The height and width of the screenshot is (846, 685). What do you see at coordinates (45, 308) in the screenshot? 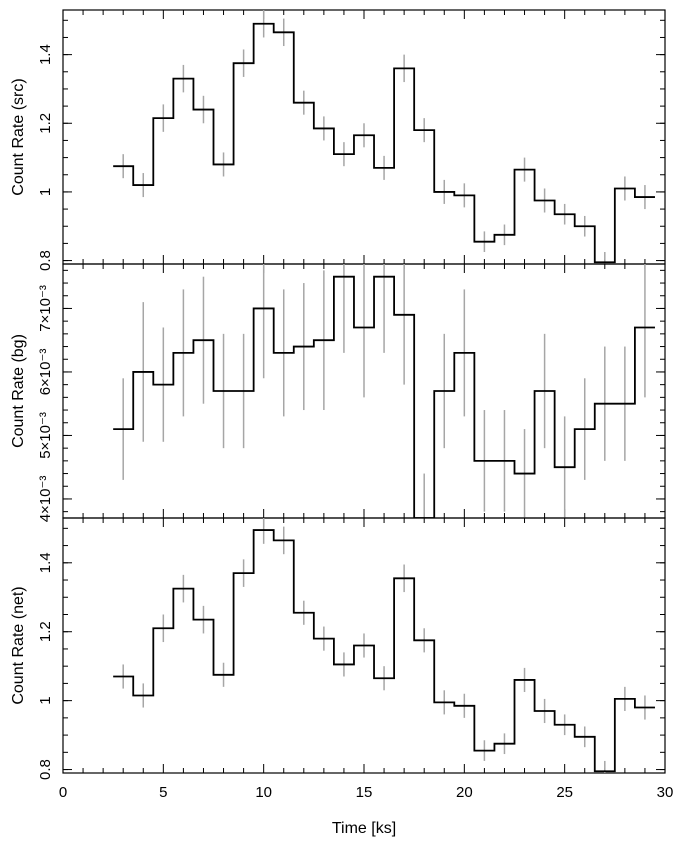
I see `y-tick-label: 7×10⁻³` at bounding box center [45, 308].